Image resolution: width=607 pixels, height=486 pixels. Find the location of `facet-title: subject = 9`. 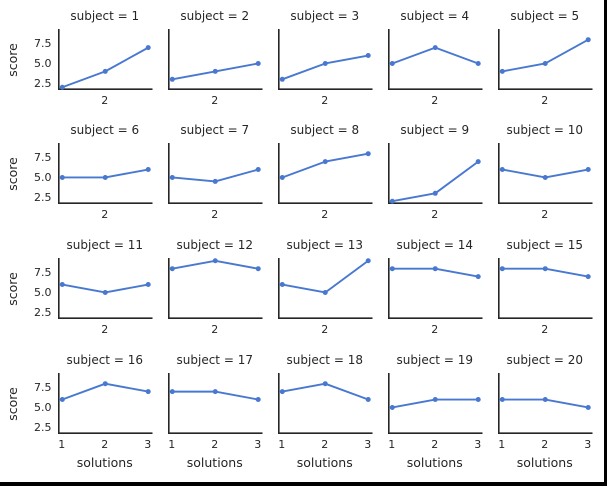

facet-title: subject = 9 is located at coordinates (435, 130).